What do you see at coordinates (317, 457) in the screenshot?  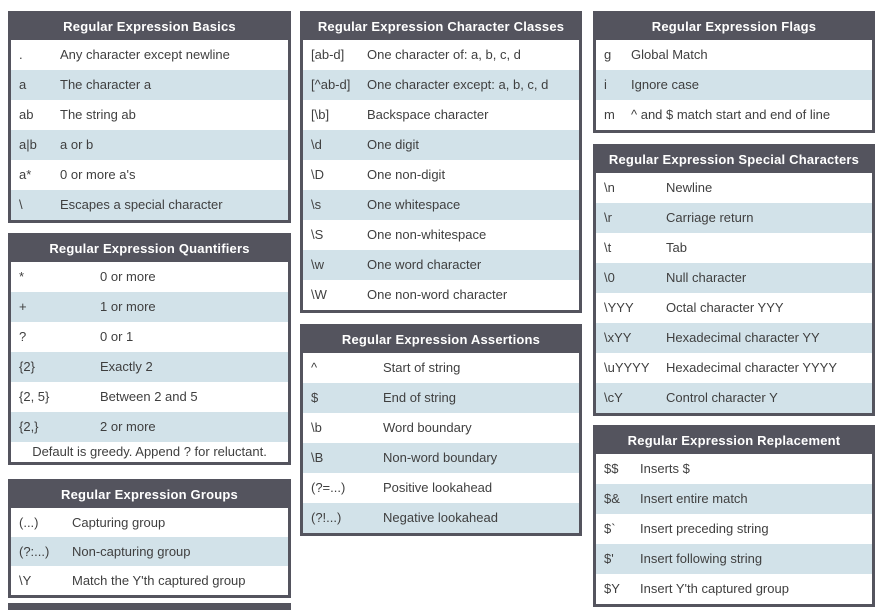 I see `regex-symbol: \B` at bounding box center [317, 457].